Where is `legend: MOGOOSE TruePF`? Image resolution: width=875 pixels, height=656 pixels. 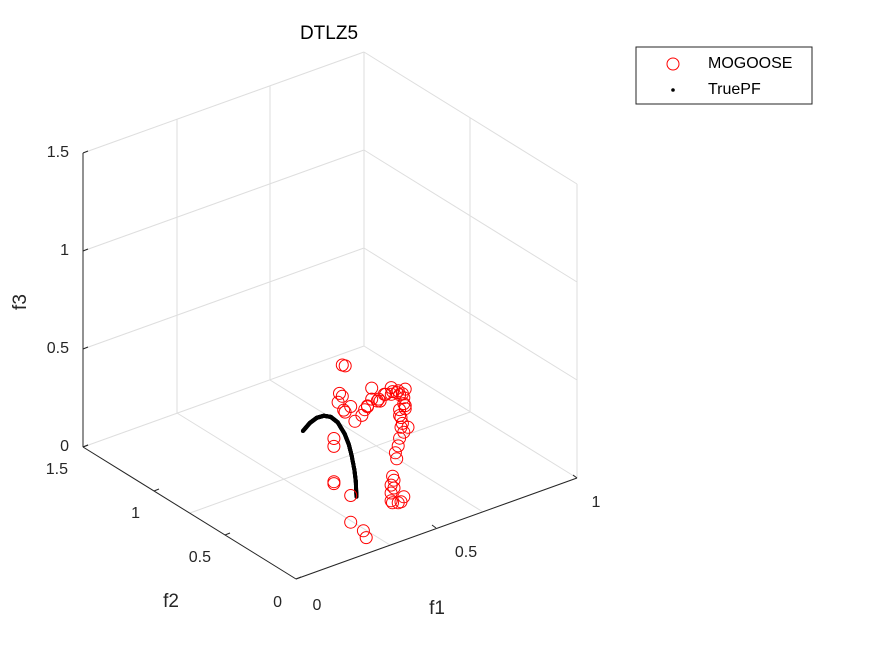 legend: MOGOOSE TruePF is located at coordinates (724, 75).